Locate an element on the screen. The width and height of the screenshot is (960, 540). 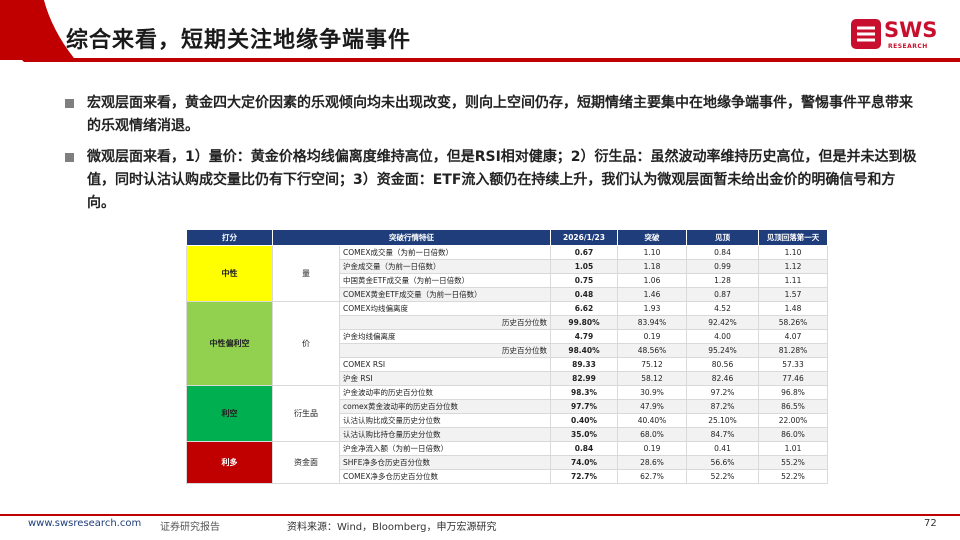
col-header-after-peak: 见顶回落第一天 is located at coordinates (793, 237).